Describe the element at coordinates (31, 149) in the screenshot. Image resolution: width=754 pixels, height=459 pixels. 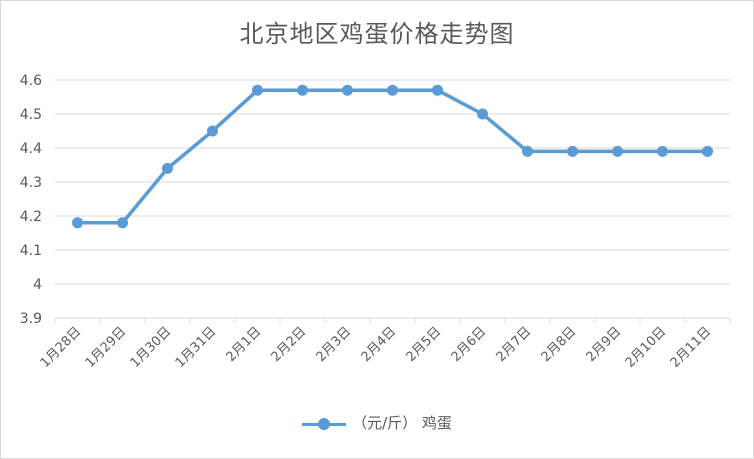
I see `y-tick-label: 4.4` at that location.